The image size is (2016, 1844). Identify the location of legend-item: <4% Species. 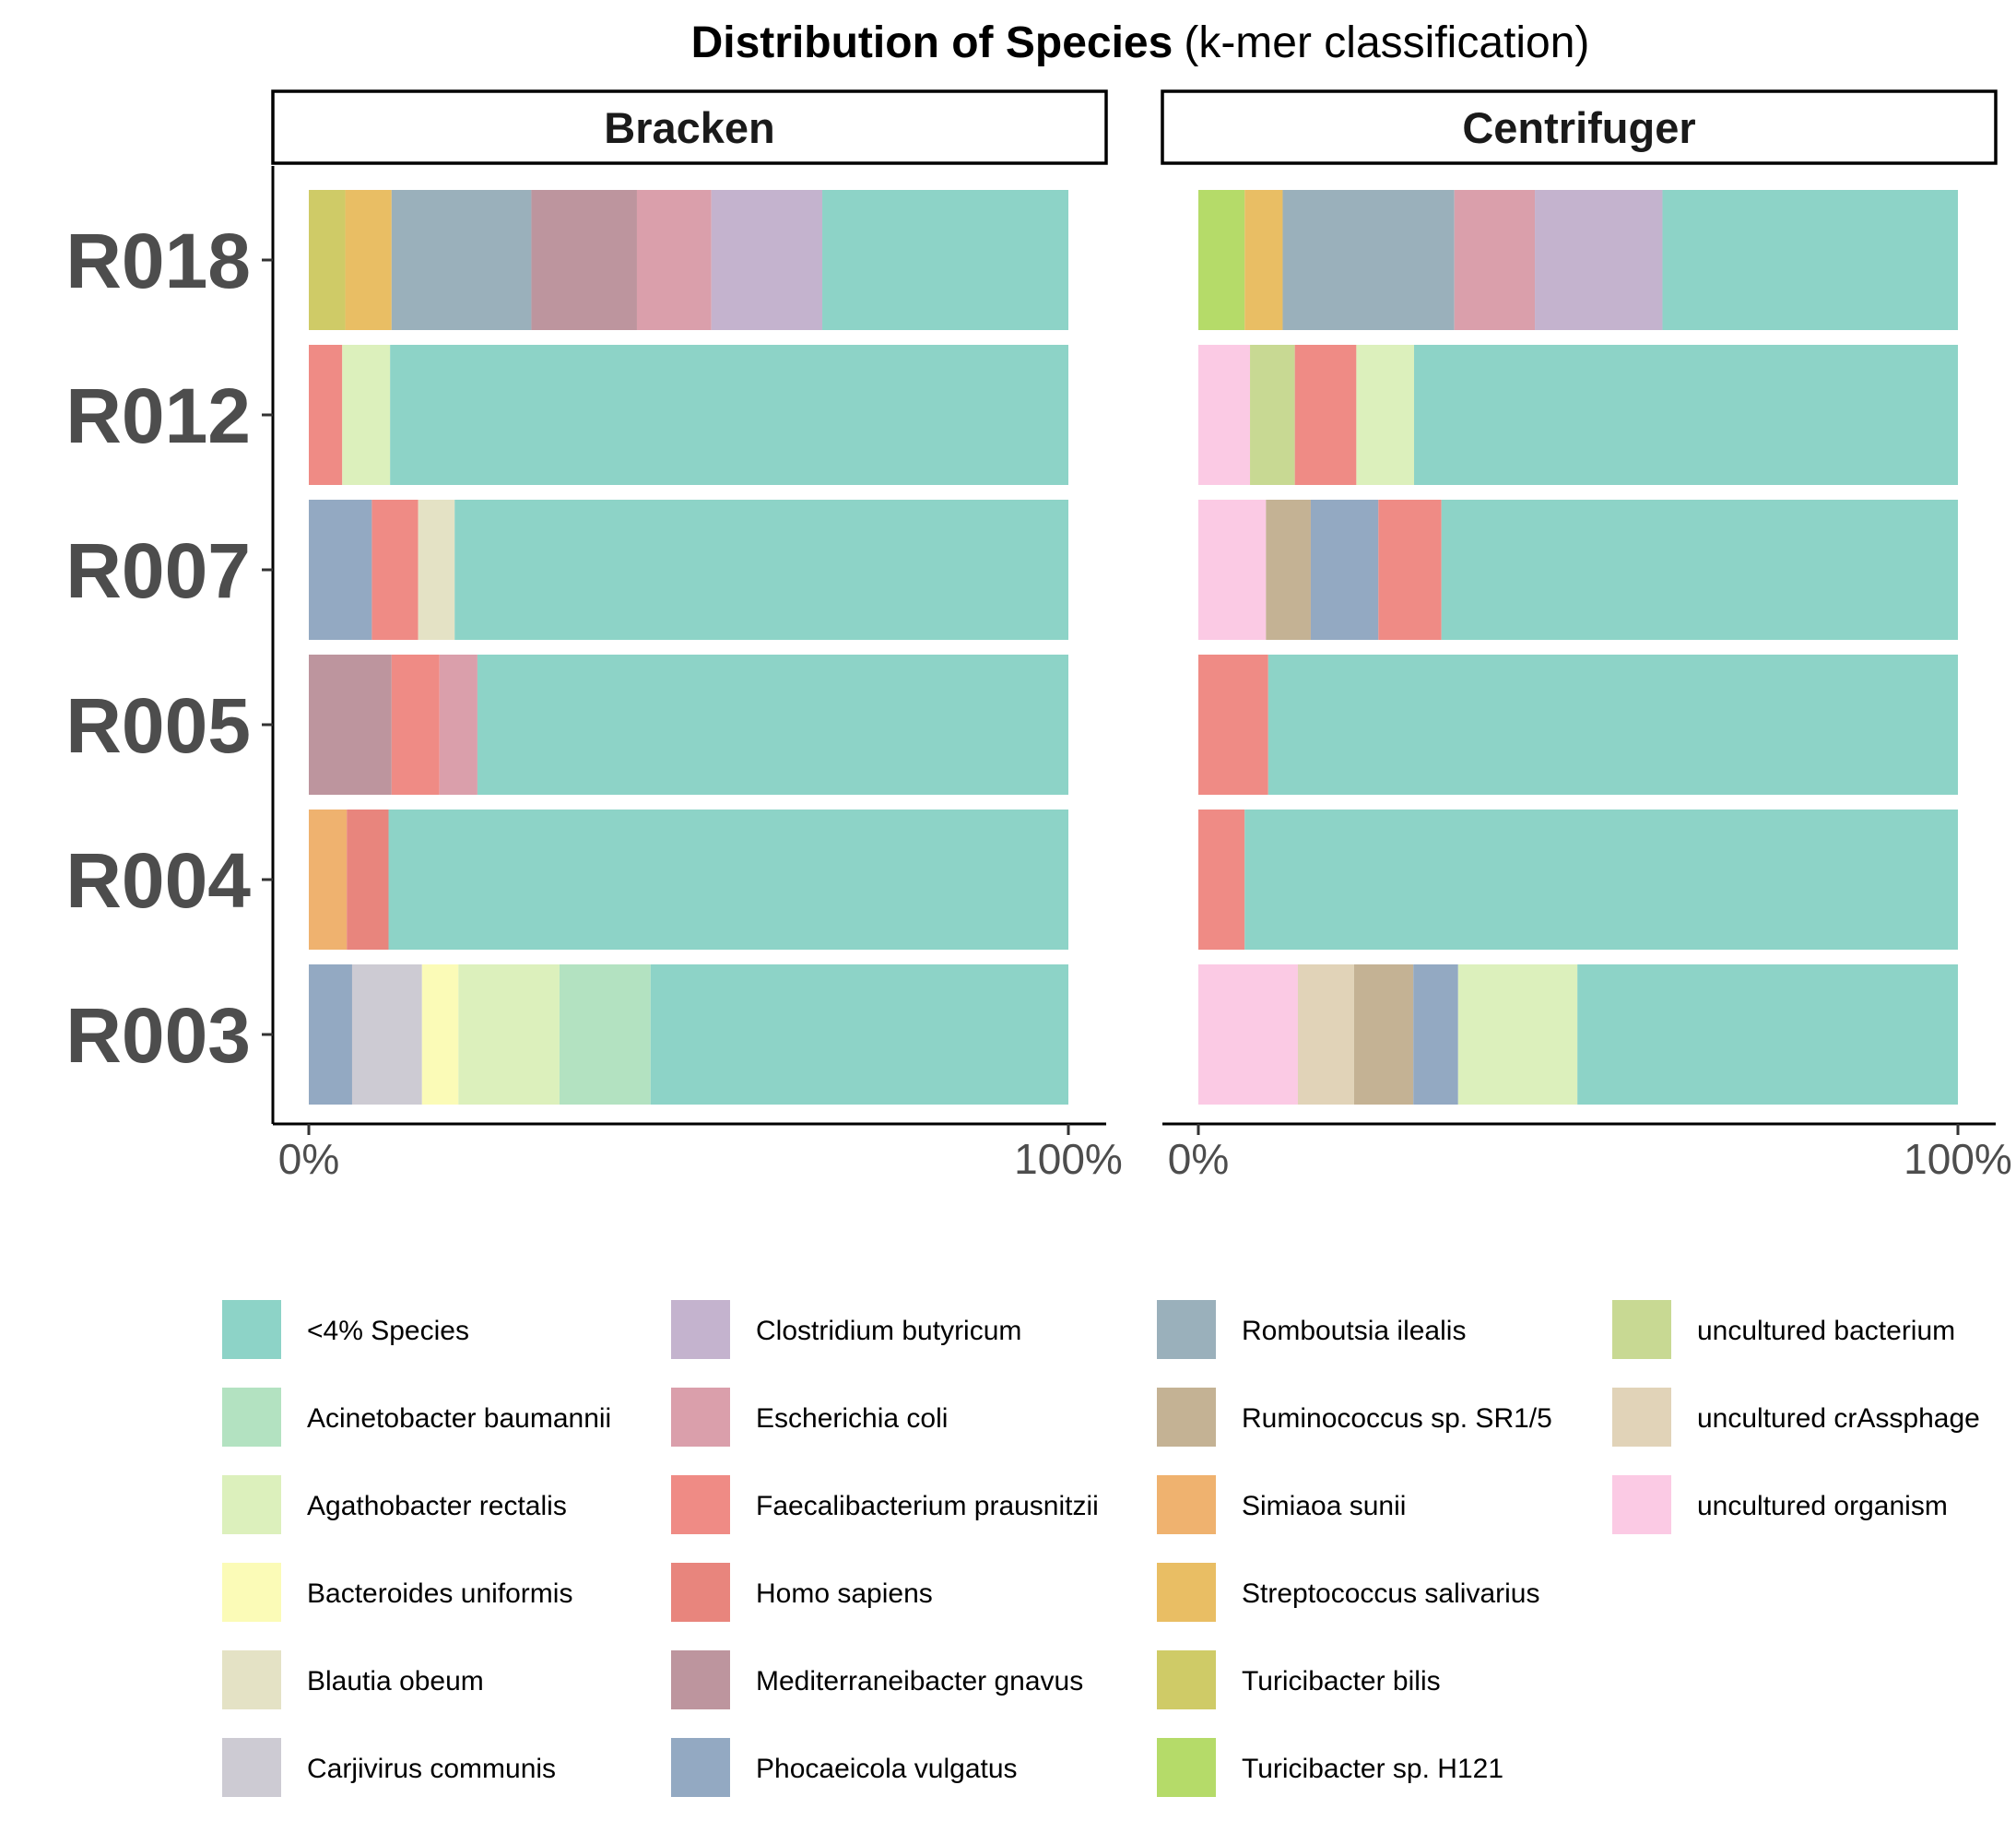
(345, 1330).